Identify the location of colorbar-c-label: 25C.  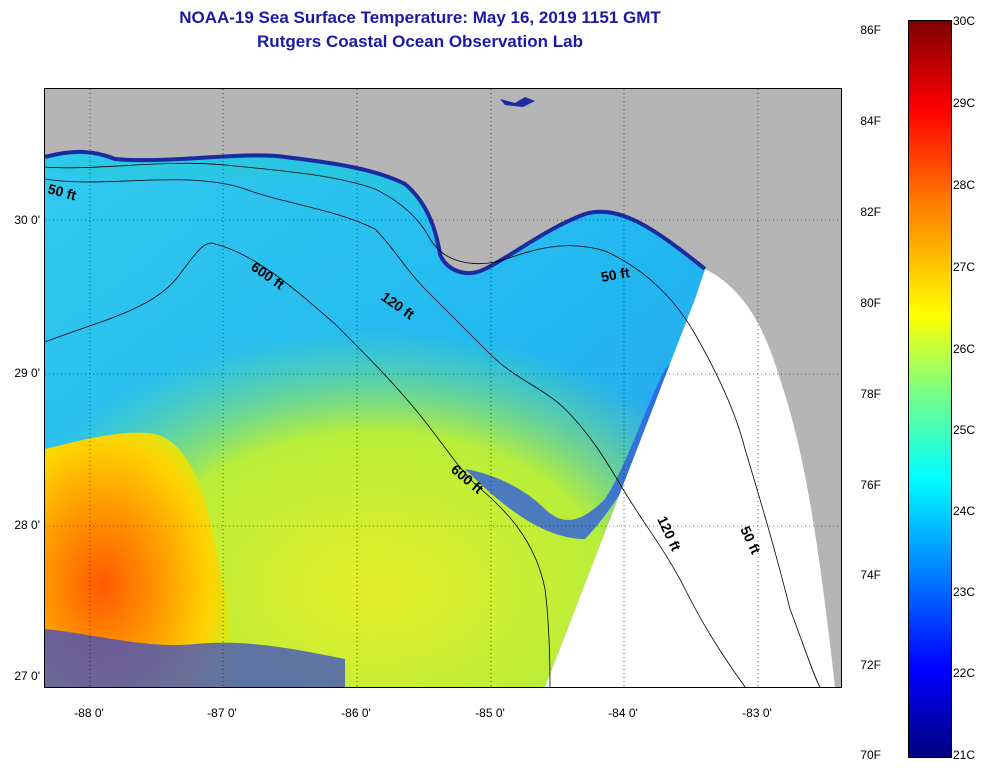
(964, 430).